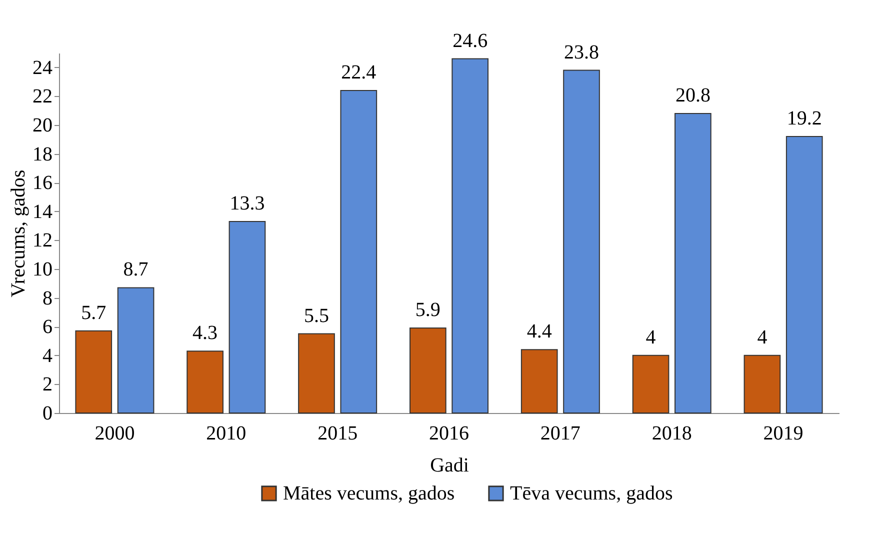 The width and height of the screenshot is (892, 553). What do you see at coordinates (539, 331) in the screenshot?
I see `data-label: 4.4` at bounding box center [539, 331].